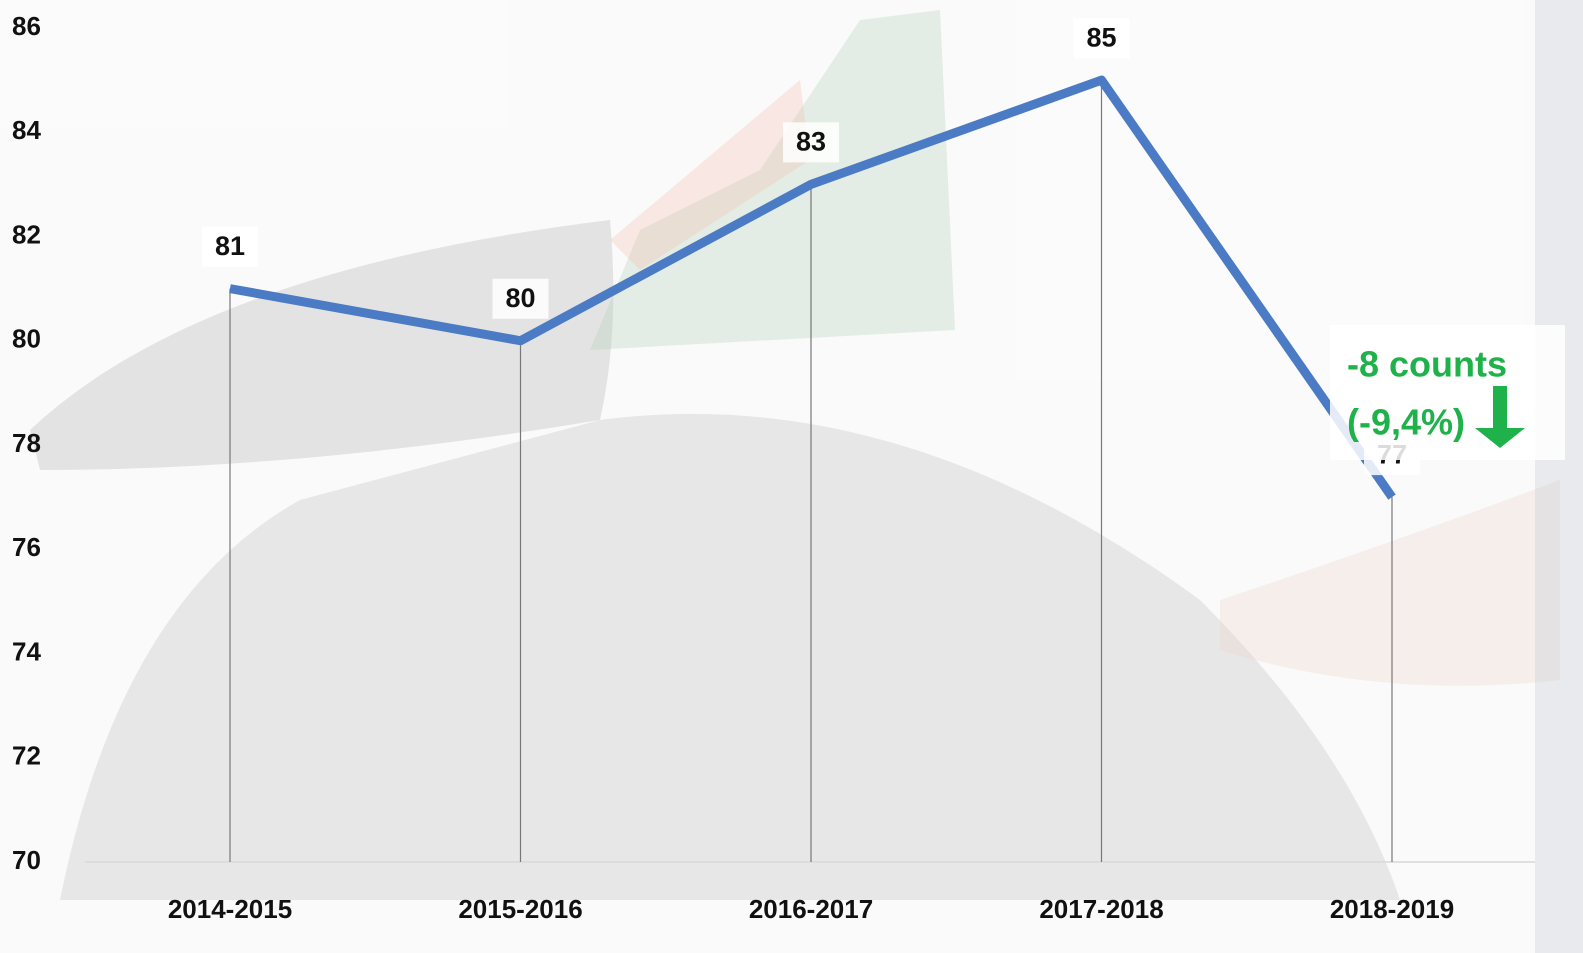  I want to click on down-arrow, so click(1500, 417).